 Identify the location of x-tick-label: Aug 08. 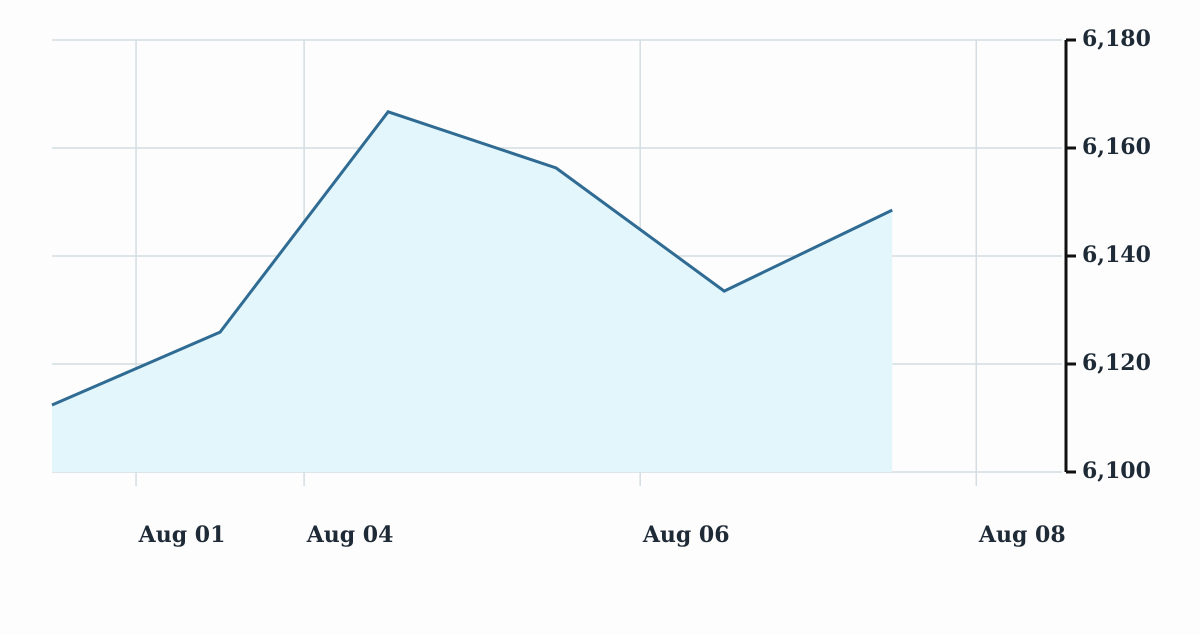
(1022, 535).